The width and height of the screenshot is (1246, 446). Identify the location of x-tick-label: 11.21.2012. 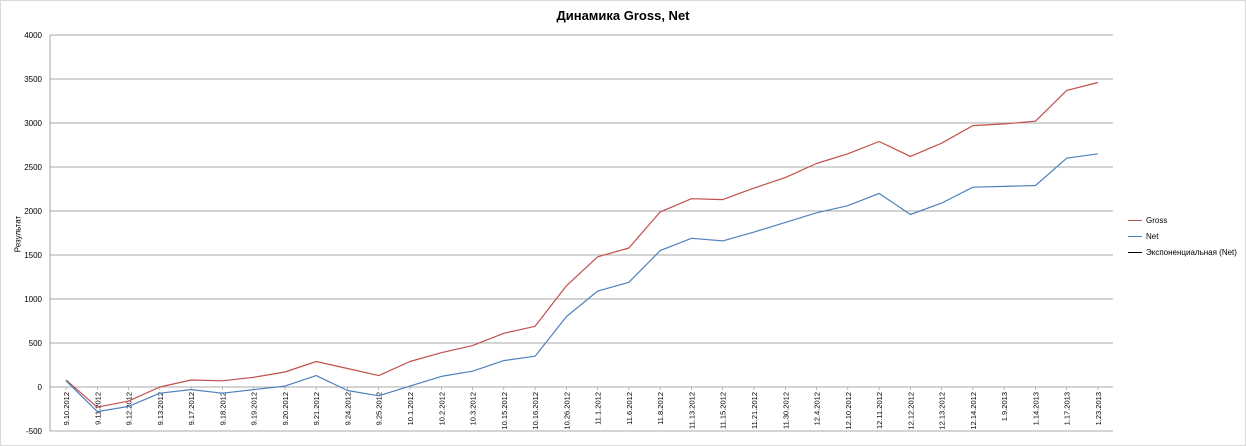
(754, 410).